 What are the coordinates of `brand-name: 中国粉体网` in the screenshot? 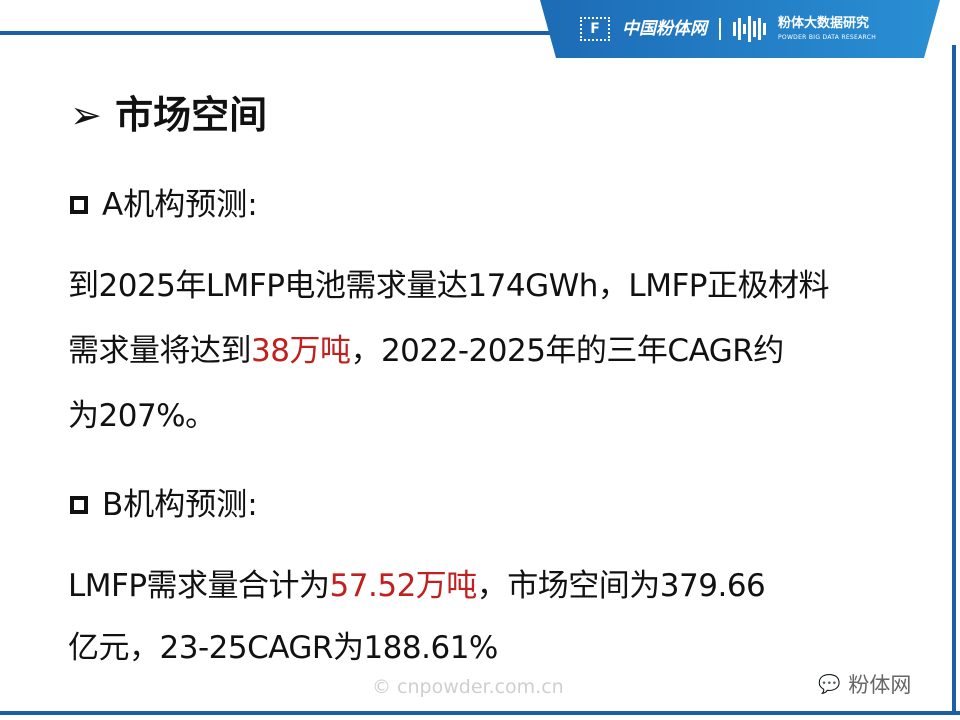 It's located at (664, 29).